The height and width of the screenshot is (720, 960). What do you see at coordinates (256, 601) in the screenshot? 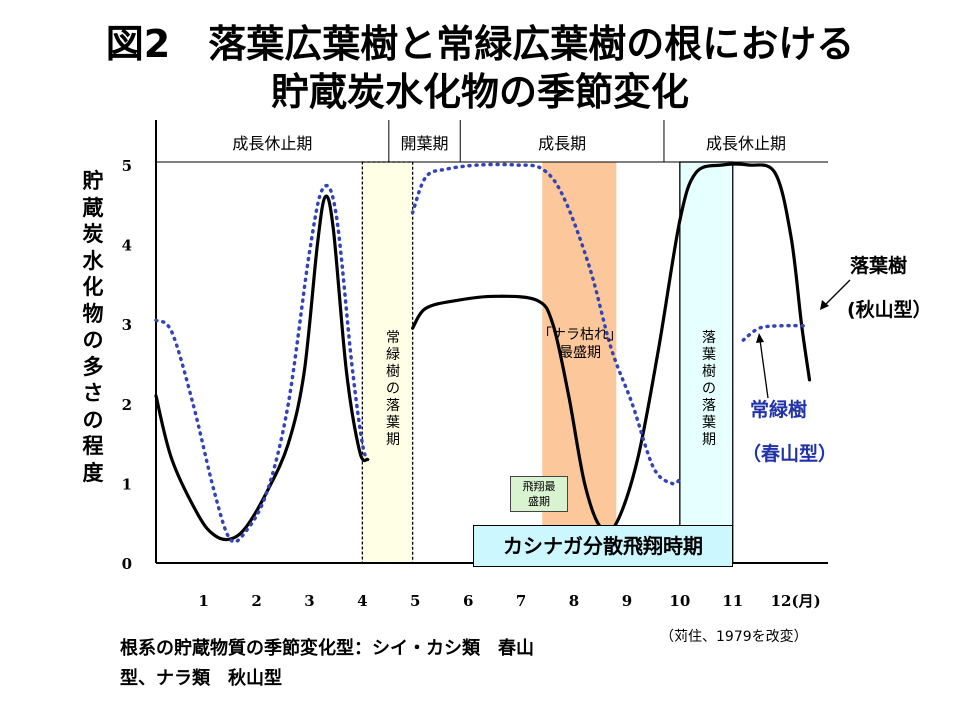
I see `x-tick-label: 2` at bounding box center [256, 601].